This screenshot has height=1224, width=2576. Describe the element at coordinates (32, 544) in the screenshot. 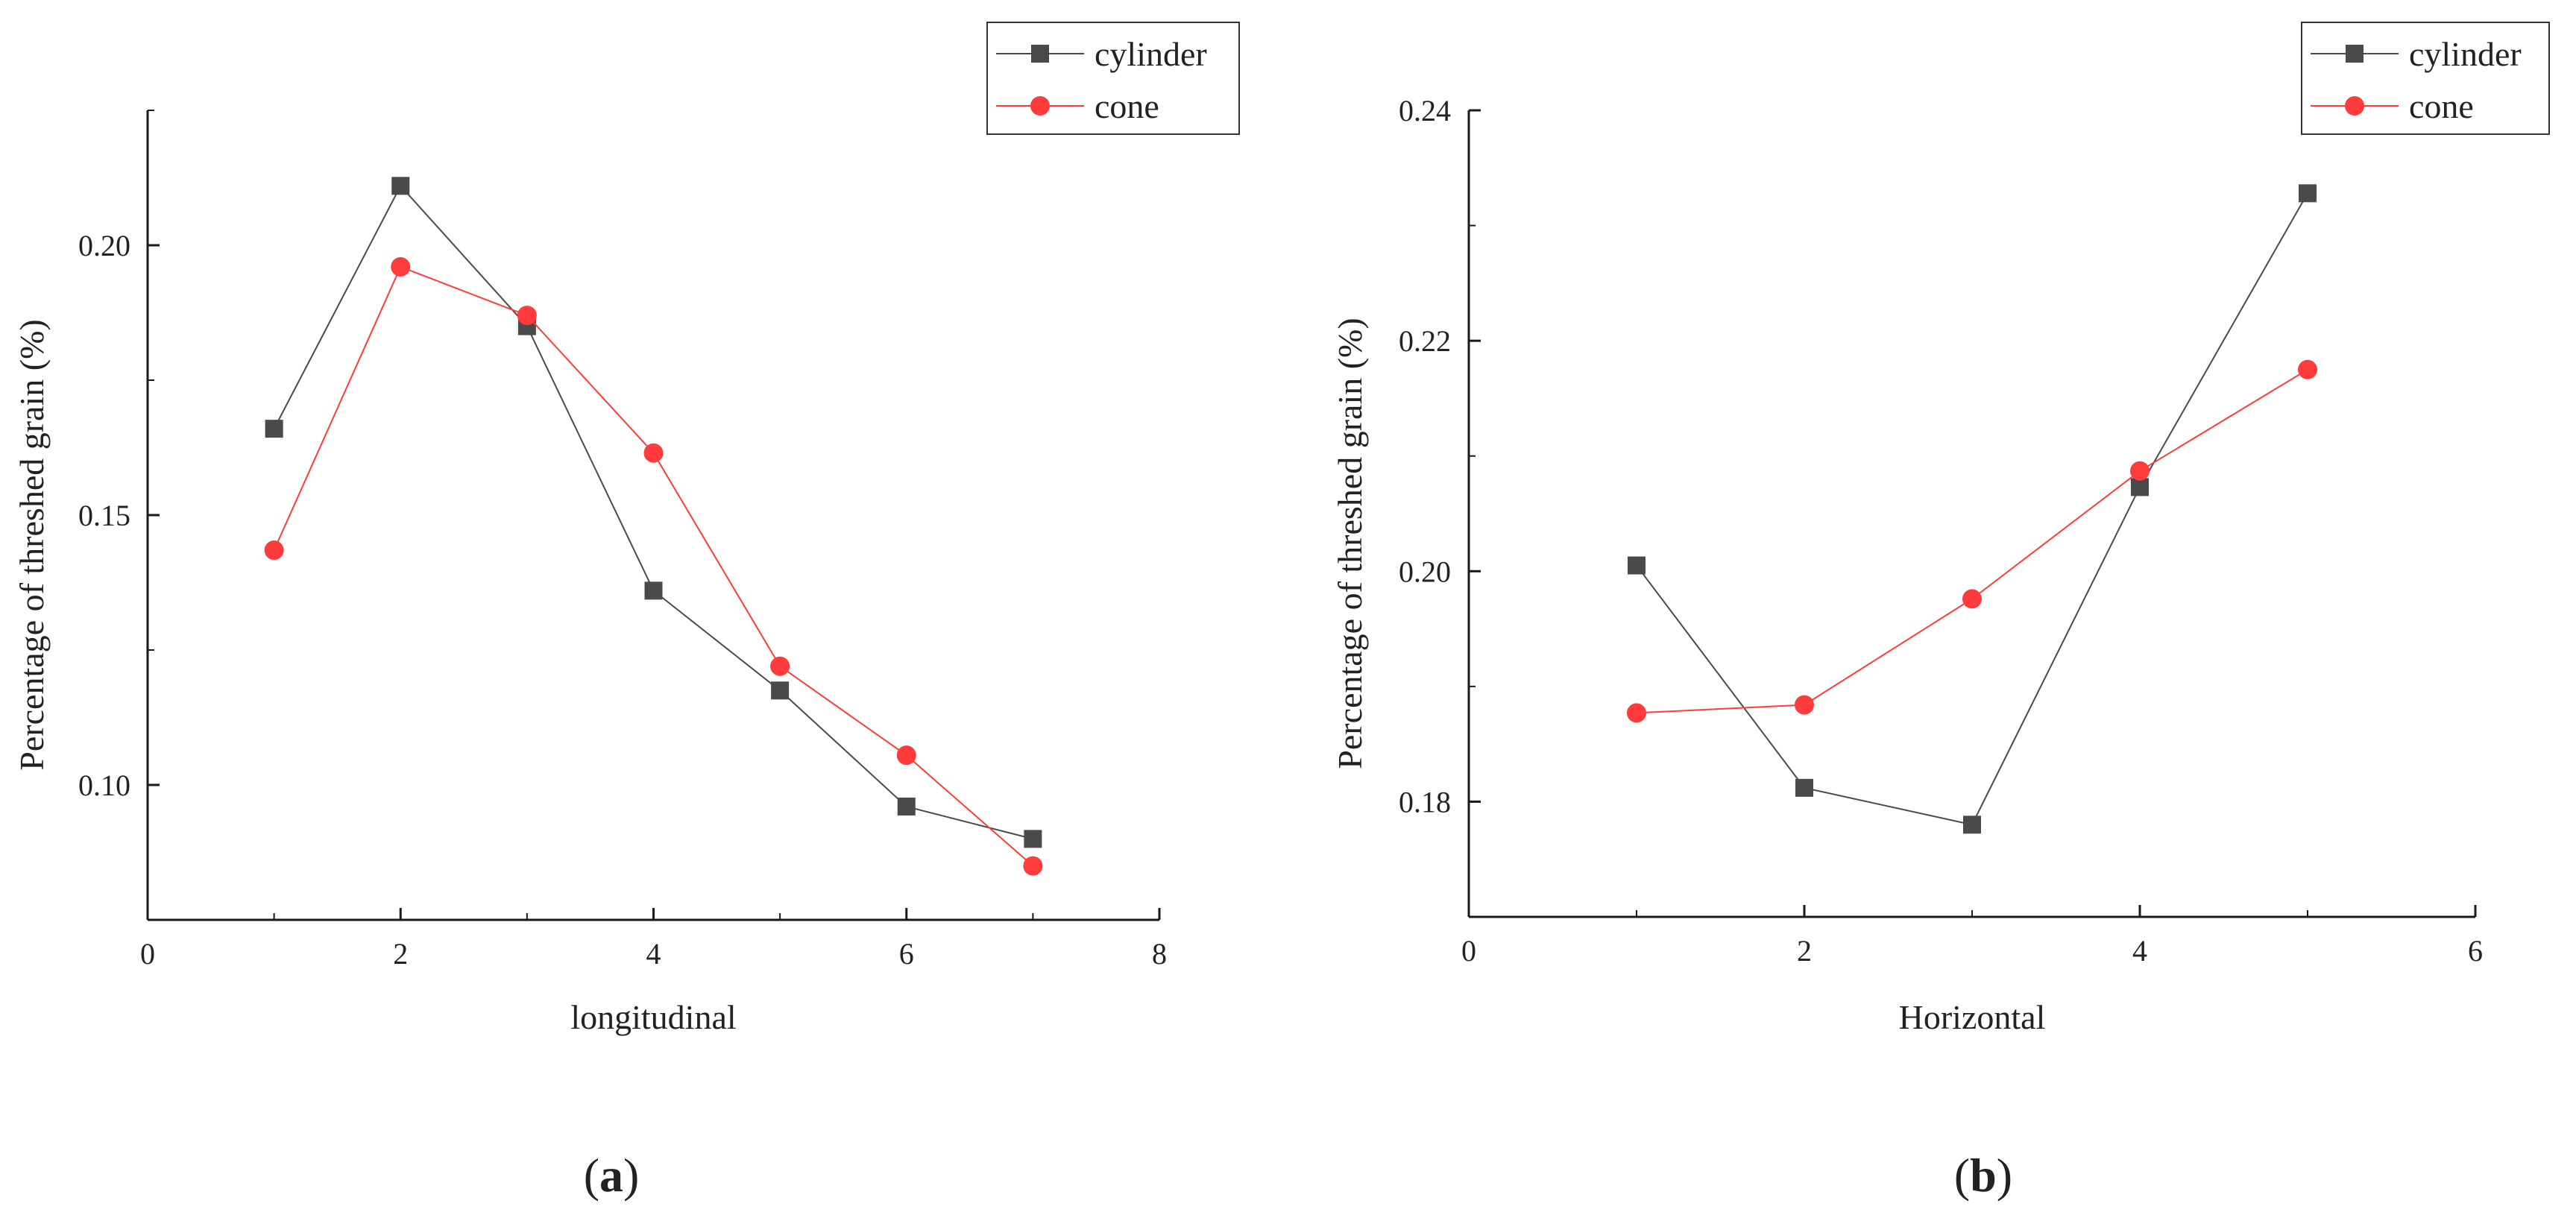

I see `chart-a-y-axis-title: Percentage of threshed grain (%)` at that location.